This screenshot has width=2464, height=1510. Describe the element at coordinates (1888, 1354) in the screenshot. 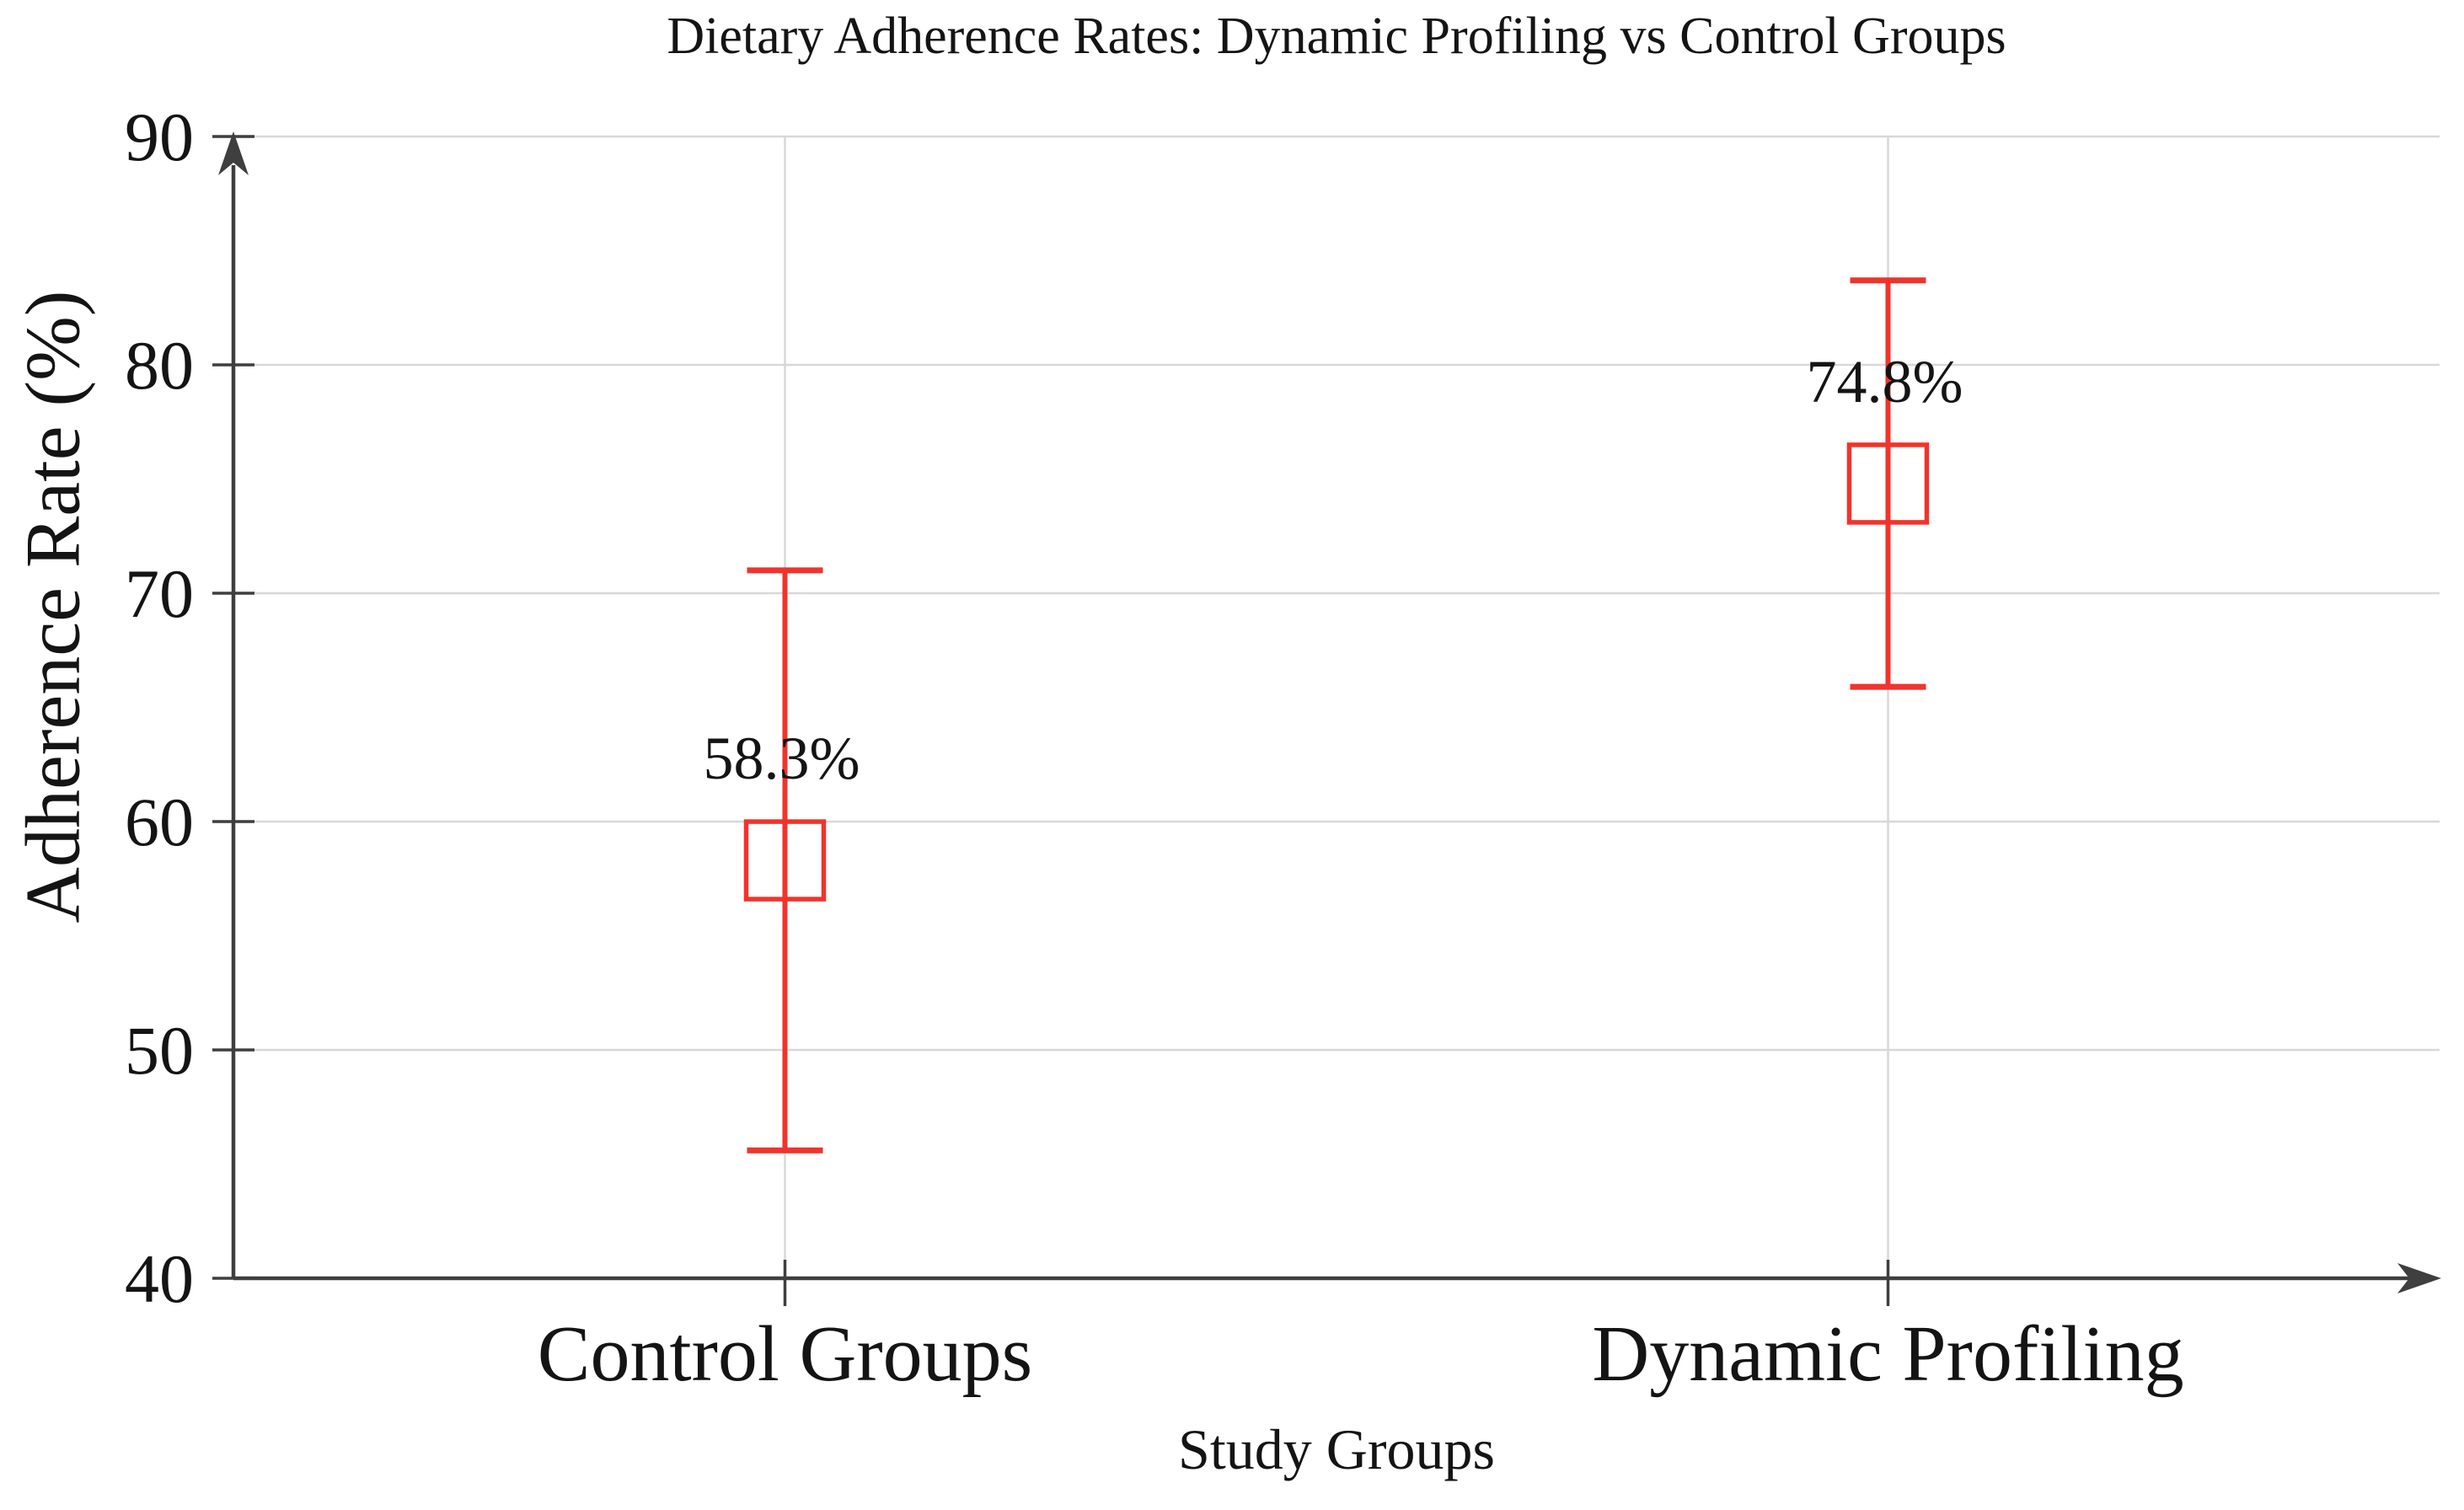

I see `x-category-label: Dynamic Profiling` at that location.